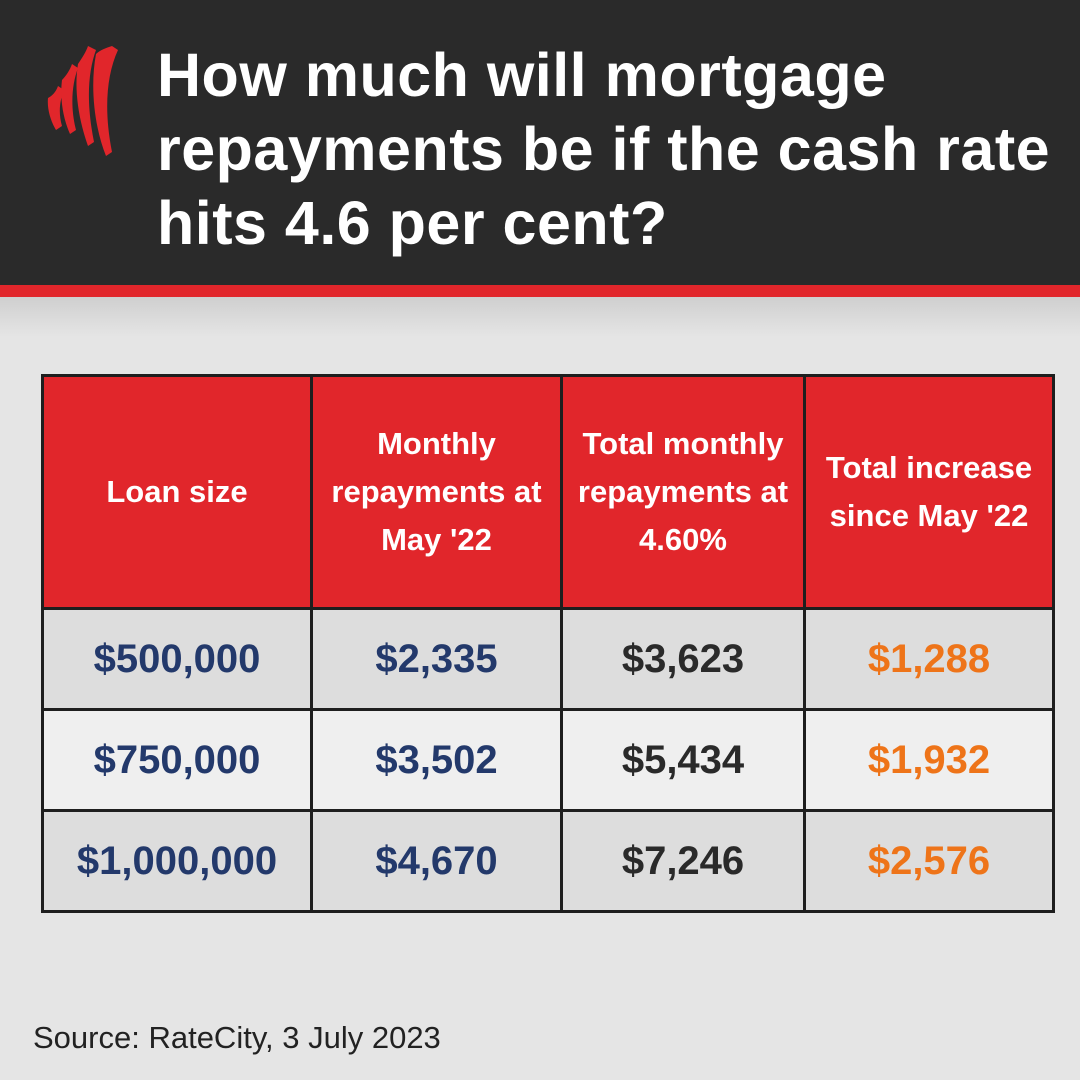  What do you see at coordinates (436, 492) in the screenshot?
I see `column-header-may22: Monthly repayments at May '22` at bounding box center [436, 492].